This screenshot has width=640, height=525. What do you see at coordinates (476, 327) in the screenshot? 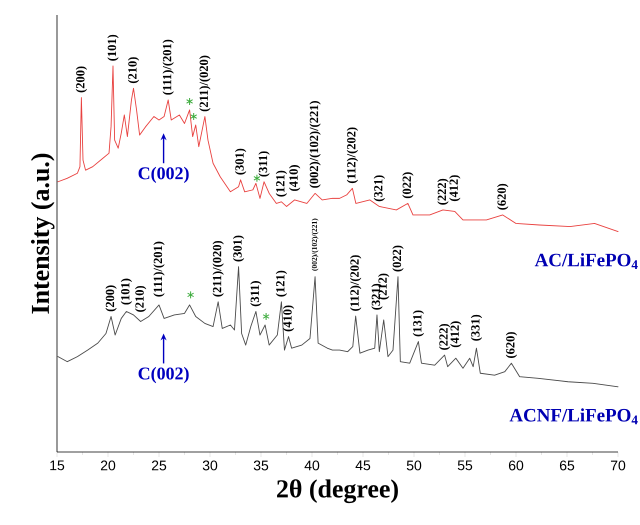
I see `annotation: (331)` at bounding box center [476, 327].